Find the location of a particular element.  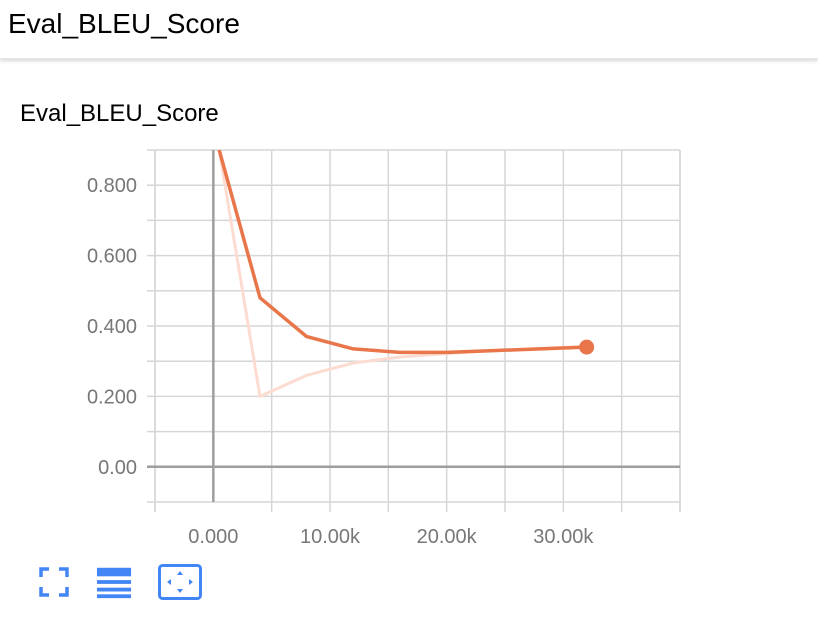

page-header: Eval_BLEU_Score is located at coordinates (409, 29).